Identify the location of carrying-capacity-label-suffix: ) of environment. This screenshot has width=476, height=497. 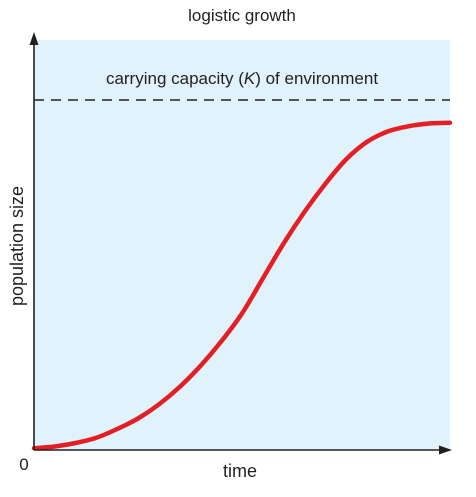
(316, 78).